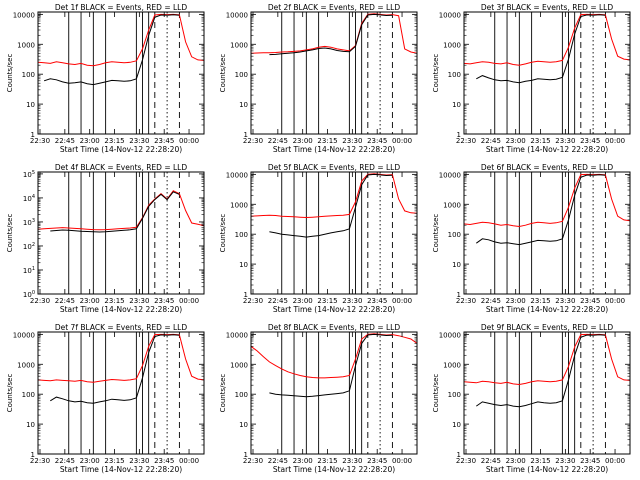  I want to click on y-tick-exponent: 1, so click(33, 269).